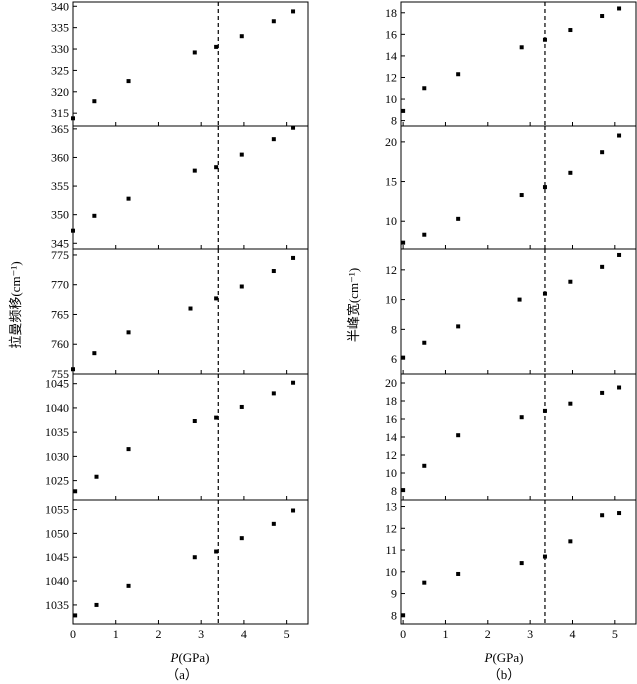 This screenshot has height=684, width=637. Describe the element at coordinates (60, 70) in the screenshot. I see `y-tick-label: 325` at that location.